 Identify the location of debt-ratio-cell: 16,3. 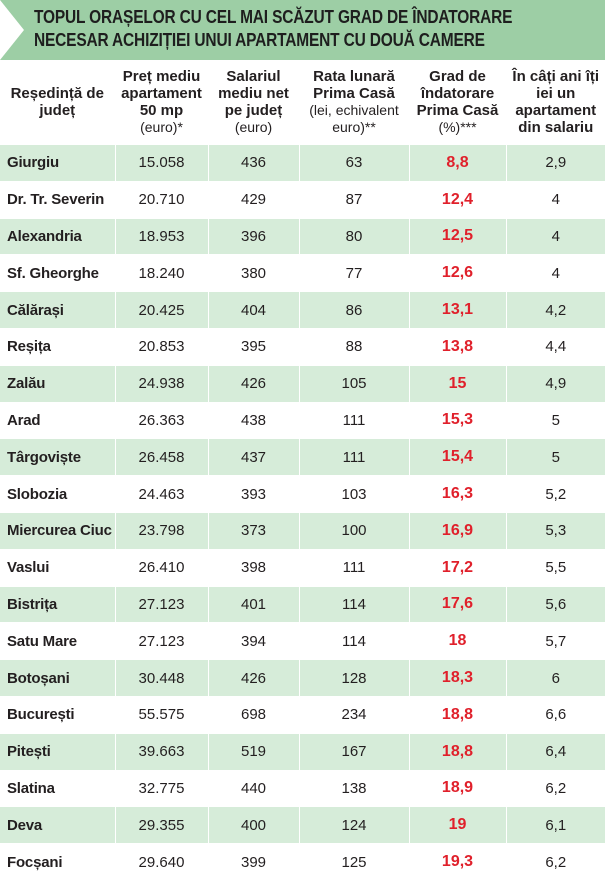
(457, 494).